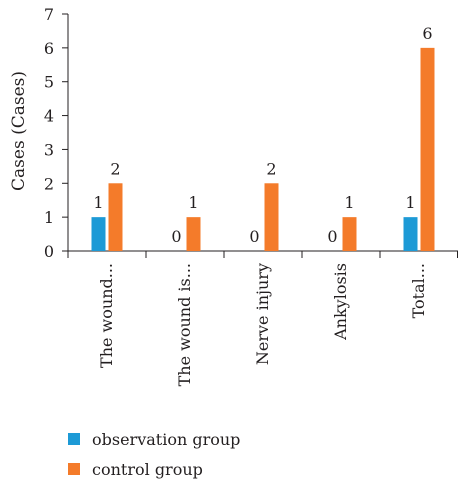  What do you see at coordinates (427, 33) in the screenshot?
I see `data-label: 6` at bounding box center [427, 33].